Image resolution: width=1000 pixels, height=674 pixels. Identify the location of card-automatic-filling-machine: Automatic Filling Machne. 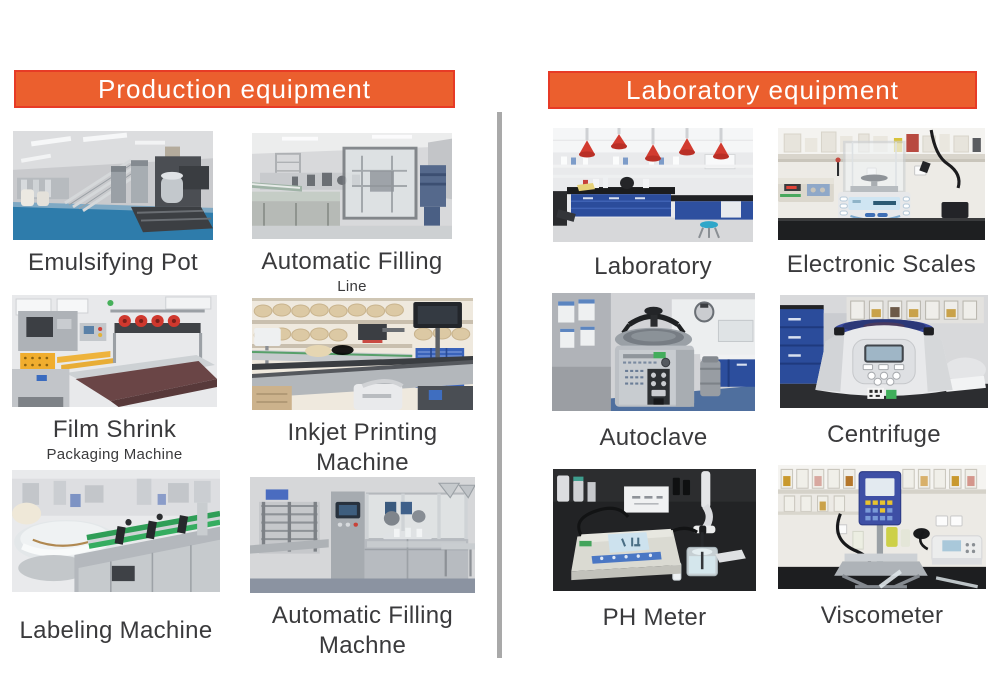
(362, 569).